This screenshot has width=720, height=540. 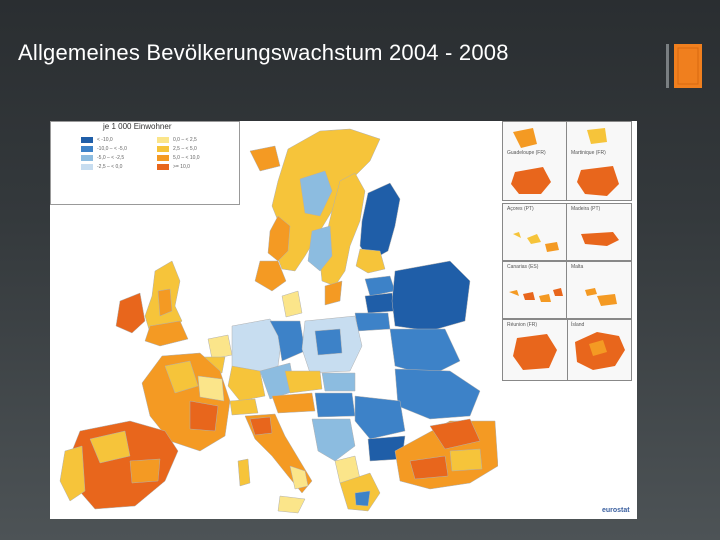 I want to click on legend-label: -5,0 – < -2,5, so click(x=111, y=157).